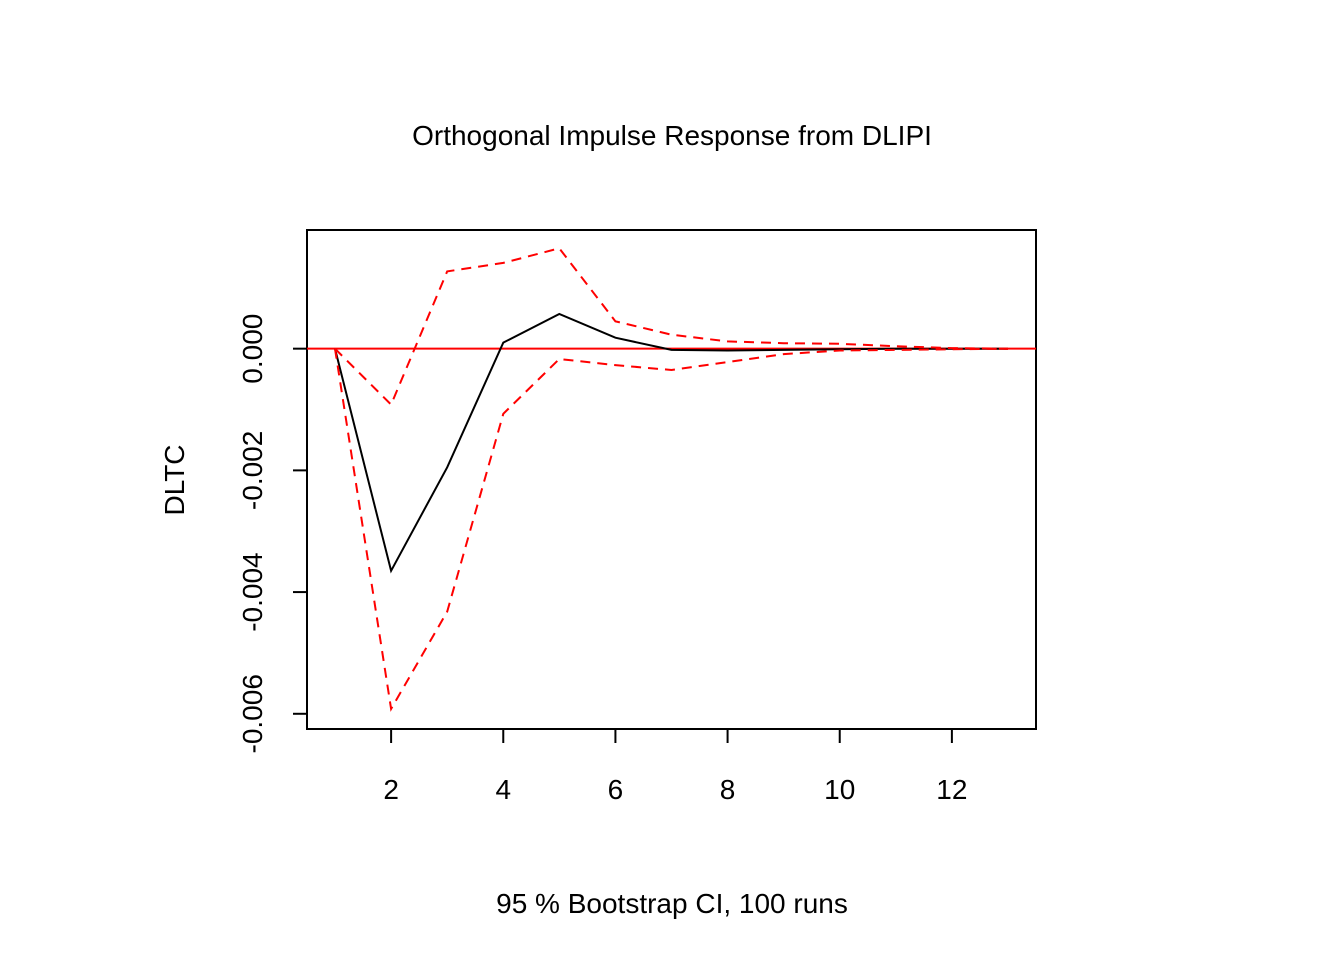 The width and height of the screenshot is (1344, 960). I want to click on y-tick-label: -0.004, so click(252, 591).